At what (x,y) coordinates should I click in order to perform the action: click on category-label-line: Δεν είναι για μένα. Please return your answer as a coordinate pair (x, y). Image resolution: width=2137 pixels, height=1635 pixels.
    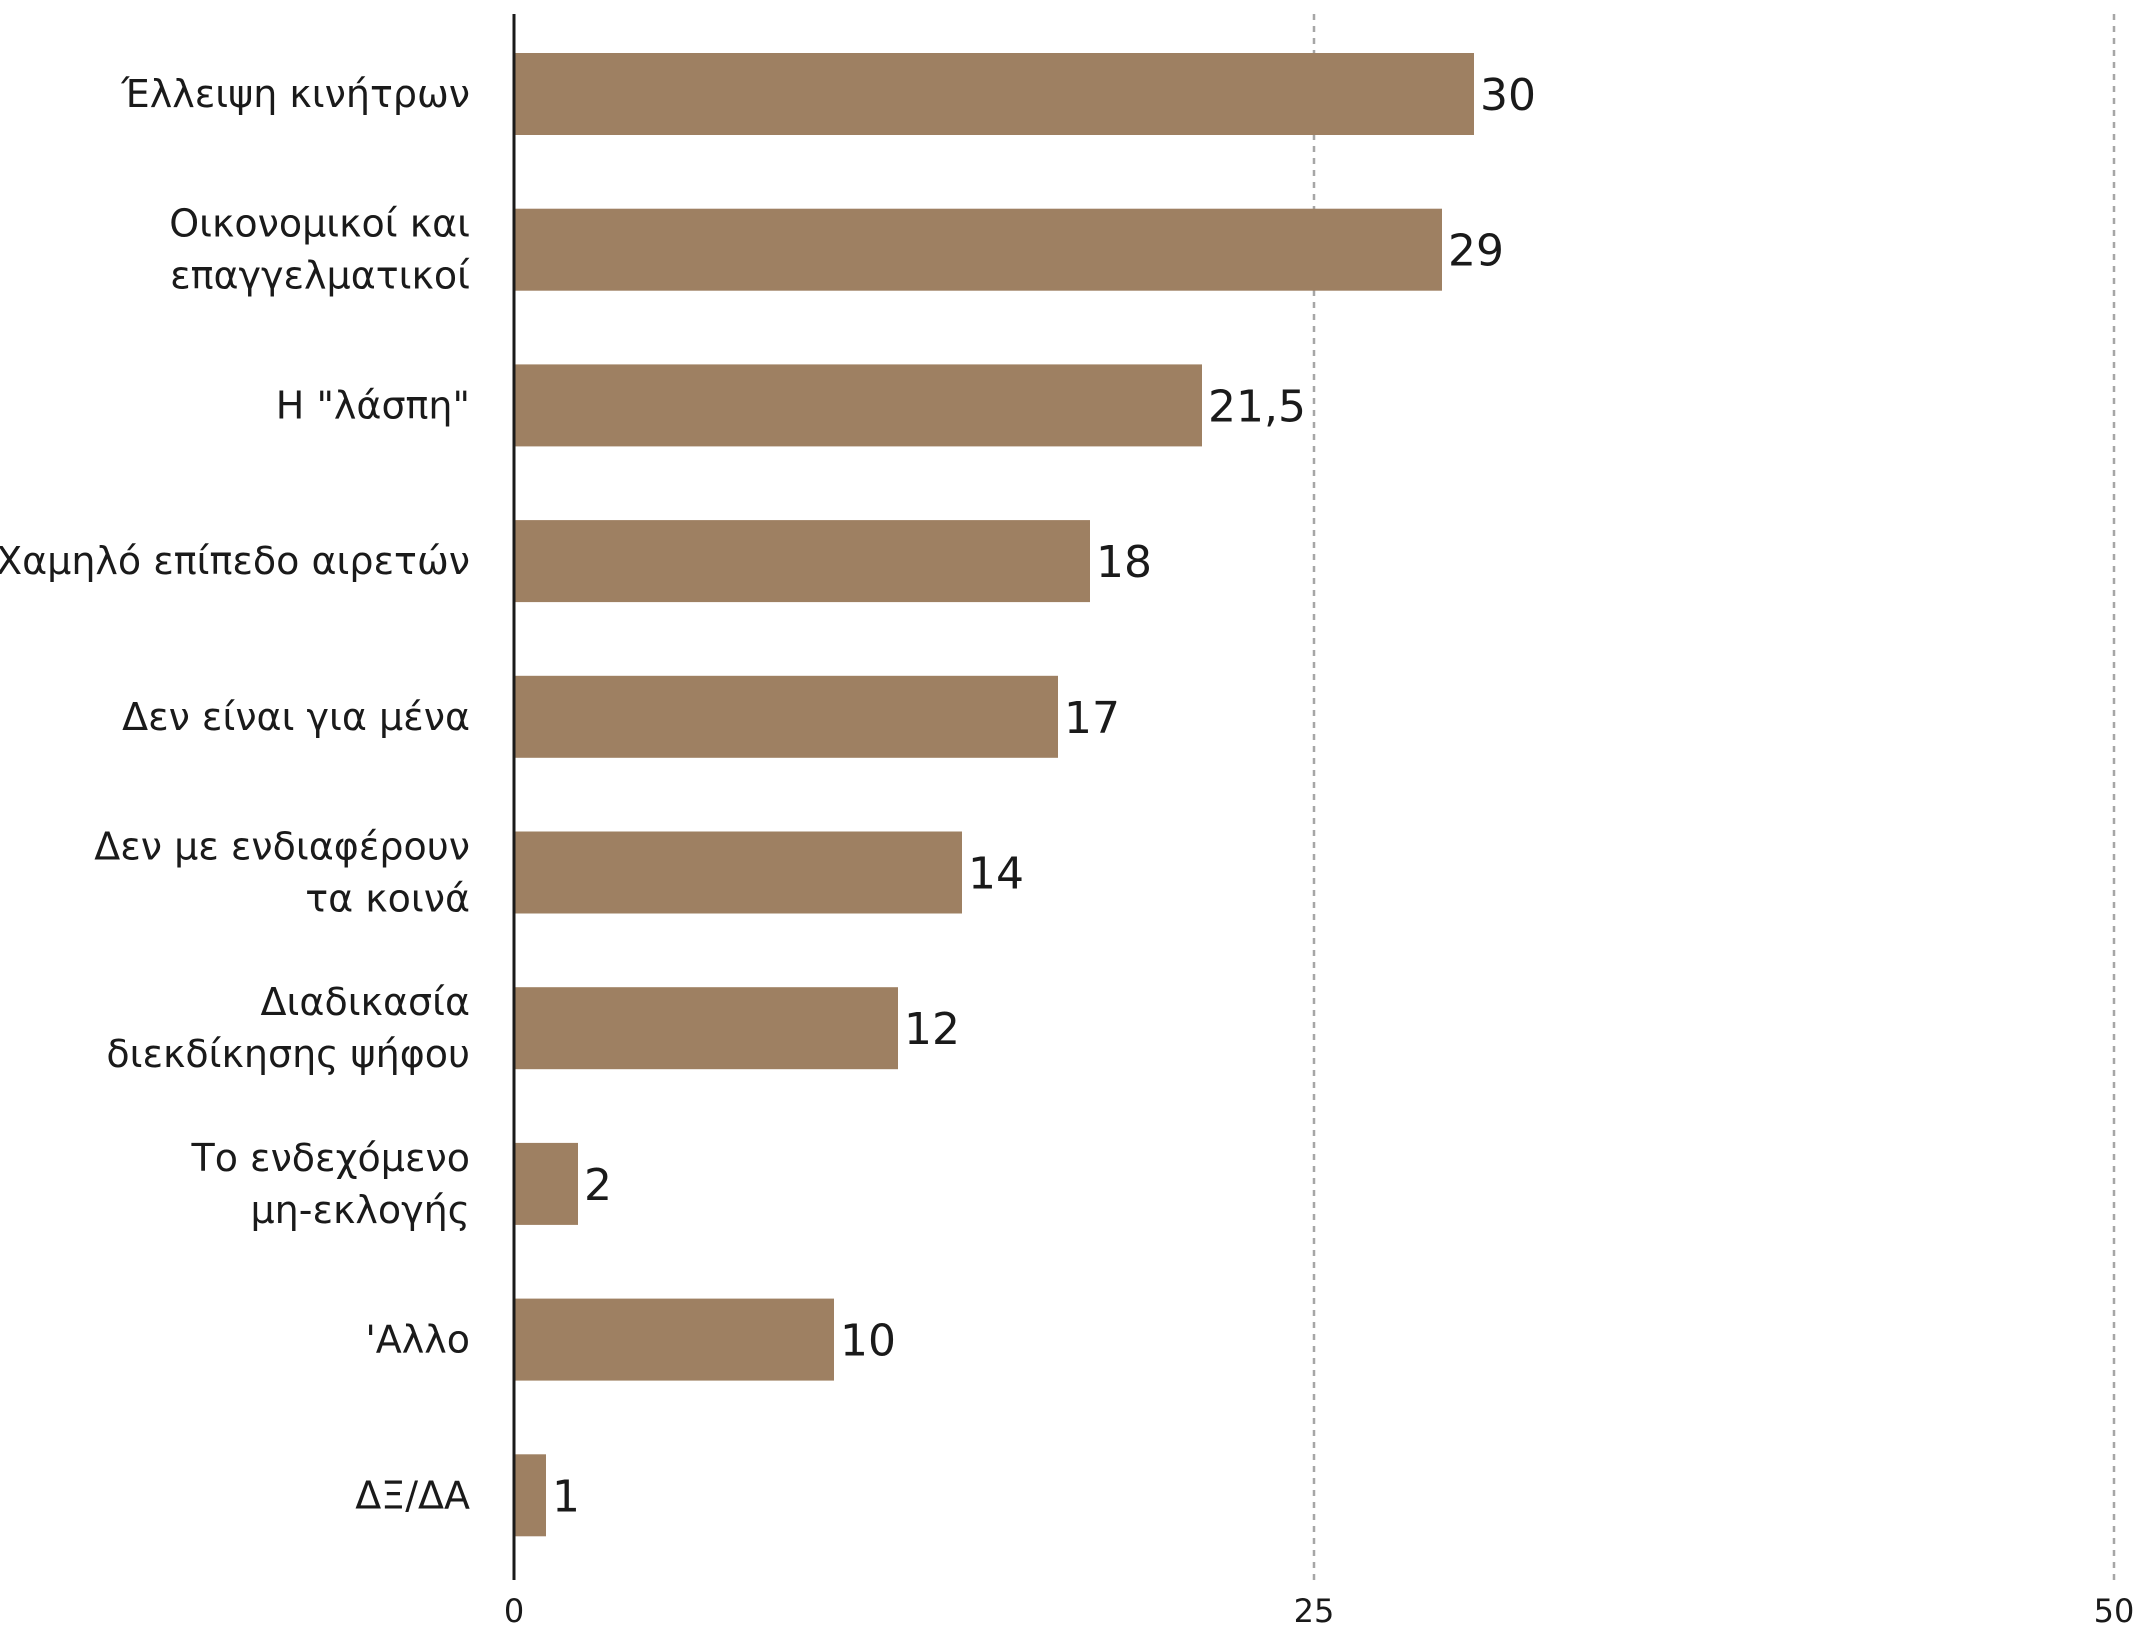
    Looking at the image, I should click on (296, 717).